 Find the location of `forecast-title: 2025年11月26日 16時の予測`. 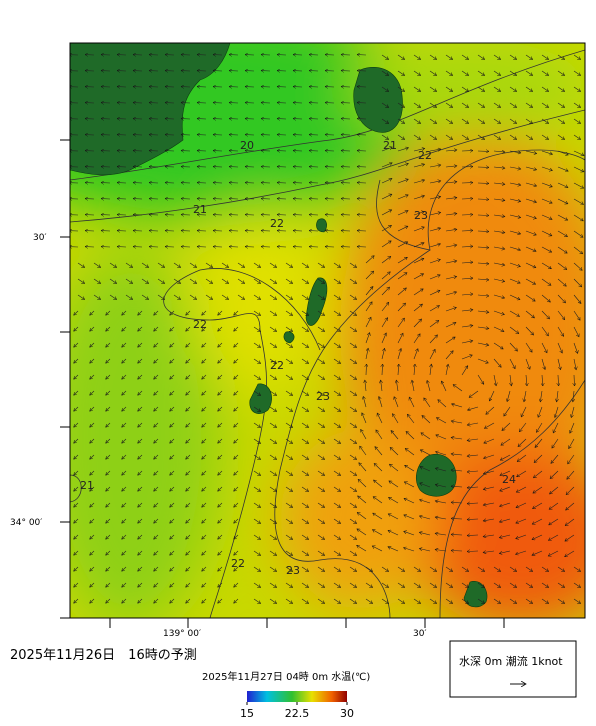

forecast-title: 2025年11月26日 16時の予測 is located at coordinates (103, 655).